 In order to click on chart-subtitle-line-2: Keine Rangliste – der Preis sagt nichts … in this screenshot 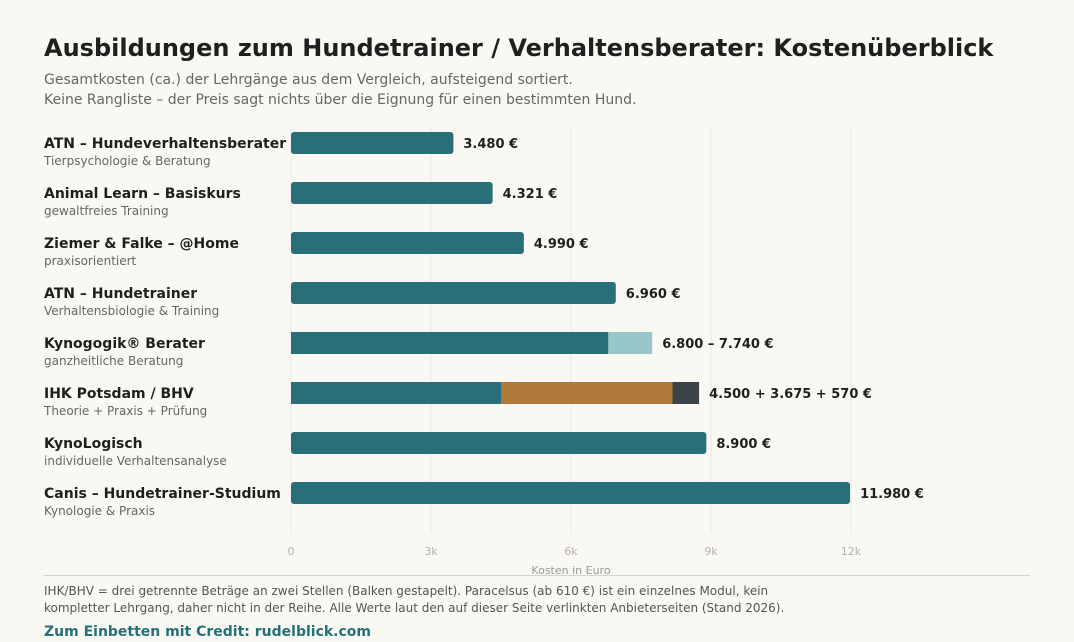, I will do `click(340, 100)`.